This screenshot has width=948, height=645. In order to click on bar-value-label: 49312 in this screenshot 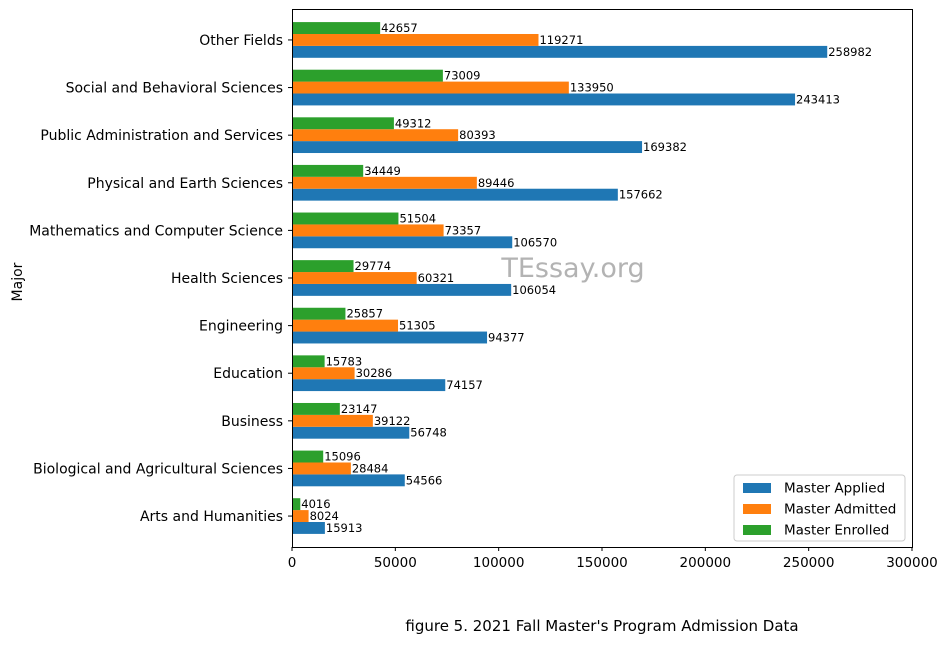, I will do `click(413, 123)`.